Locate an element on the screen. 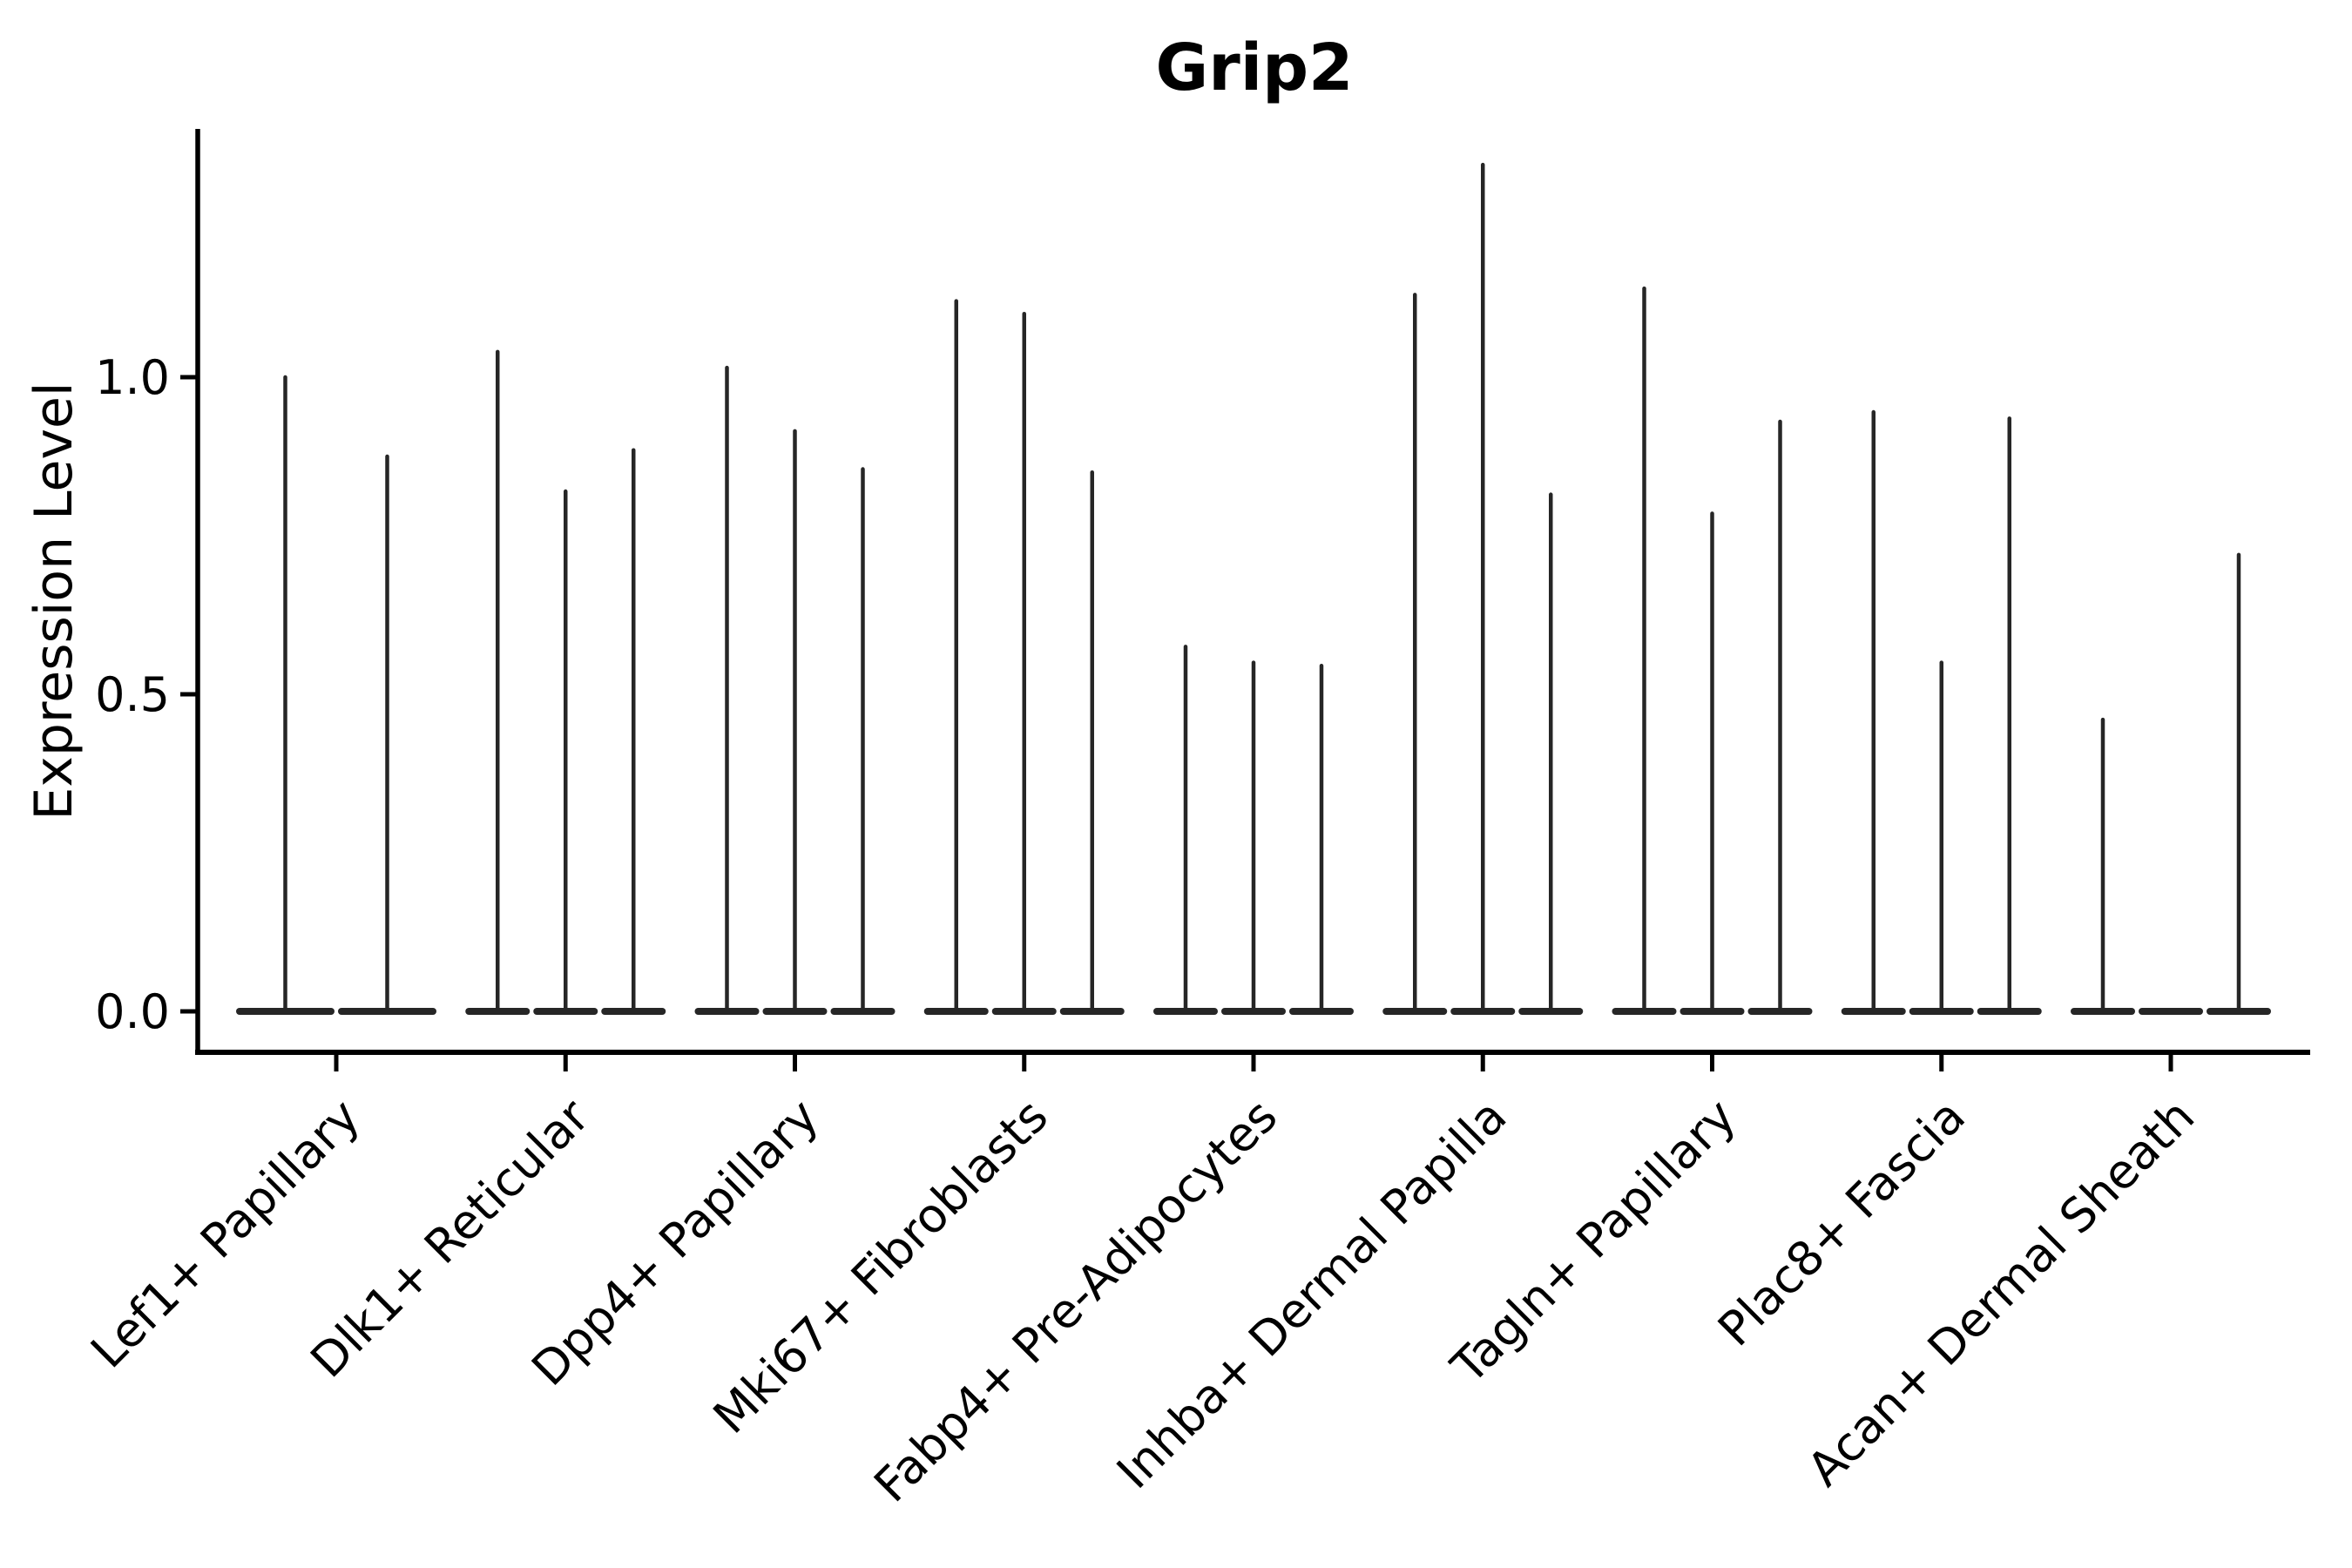  y-tick-label: 0.0 is located at coordinates (132, 1012).